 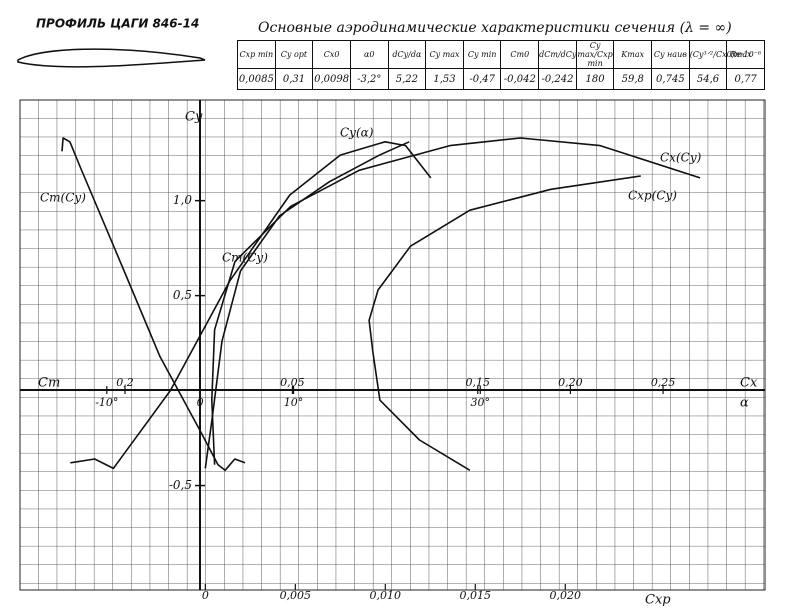 I want to click on curve-label: Cx(Cy), so click(x=681, y=158).